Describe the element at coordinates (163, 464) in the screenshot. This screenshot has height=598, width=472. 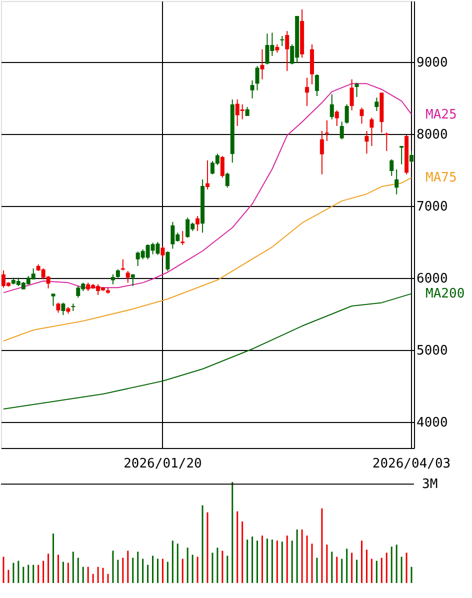
I see `x-tick-label: 2026/01/20` at that location.